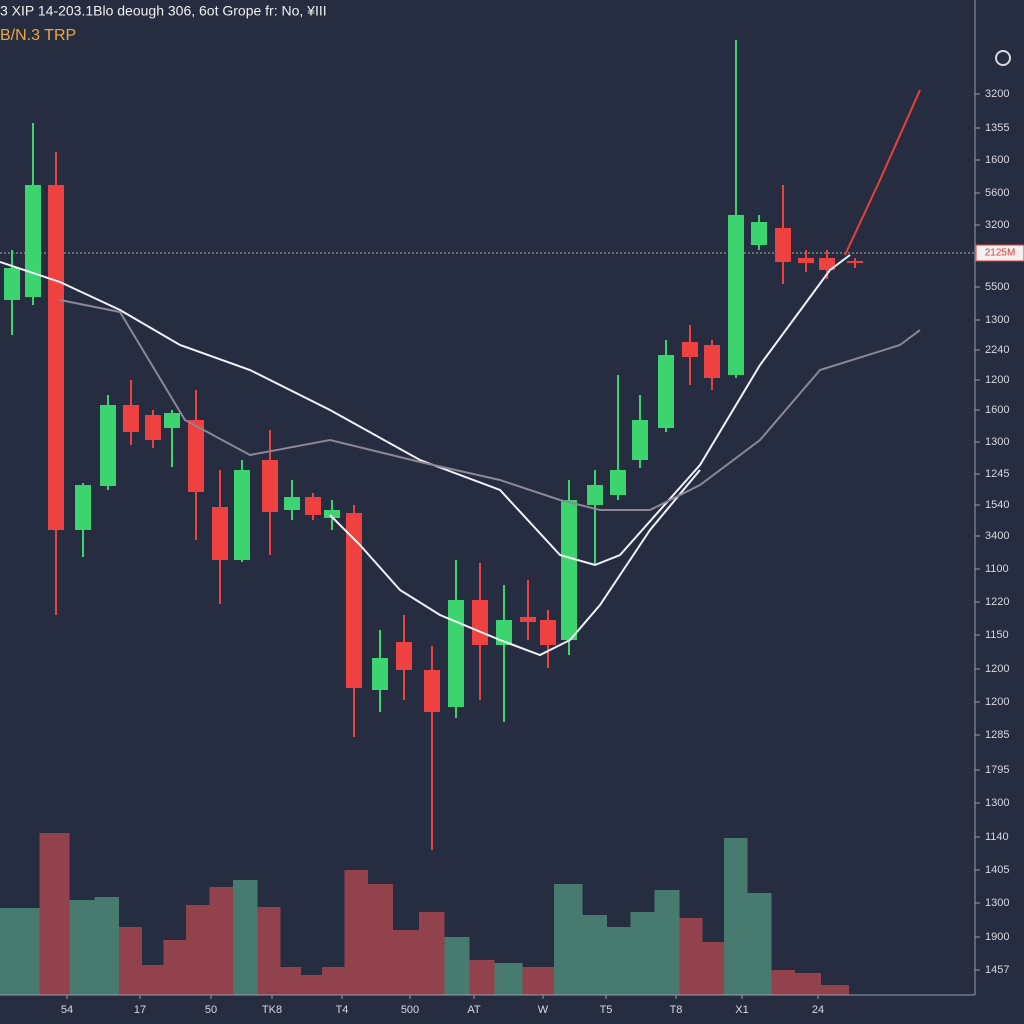  What do you see at coordinates (997, 350) in the screenshot?
I see `y-tick-label: 2240` at bounding box center [997, 350].